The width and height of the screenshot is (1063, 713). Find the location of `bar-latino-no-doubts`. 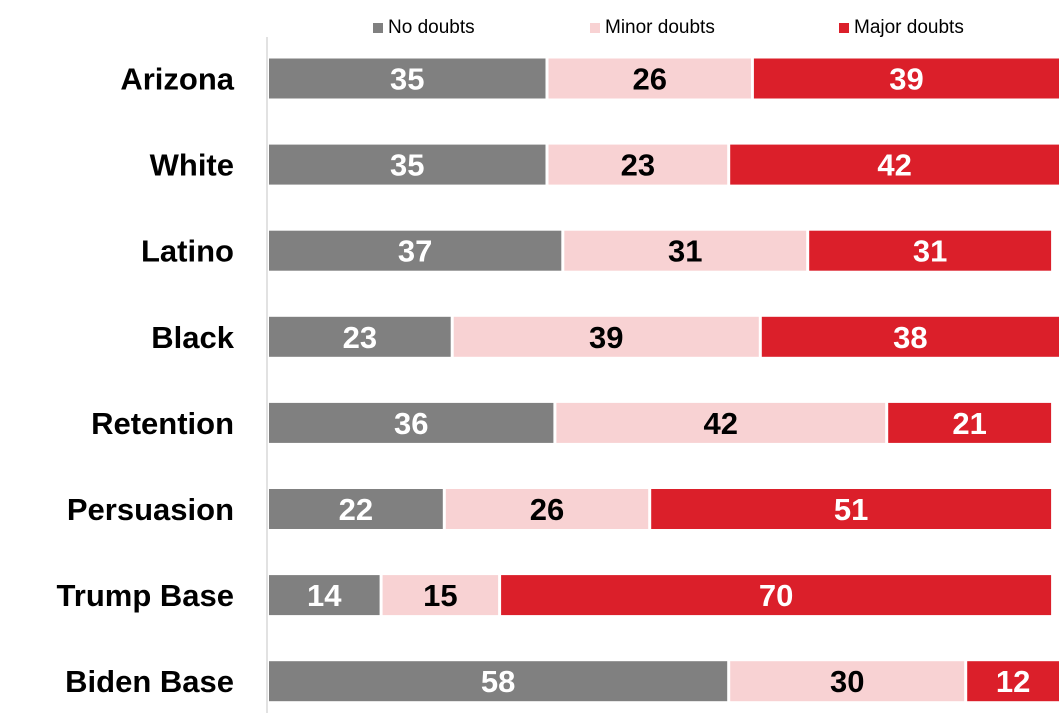

bar-latino-no-doubts is located at coordinates (415, 250).